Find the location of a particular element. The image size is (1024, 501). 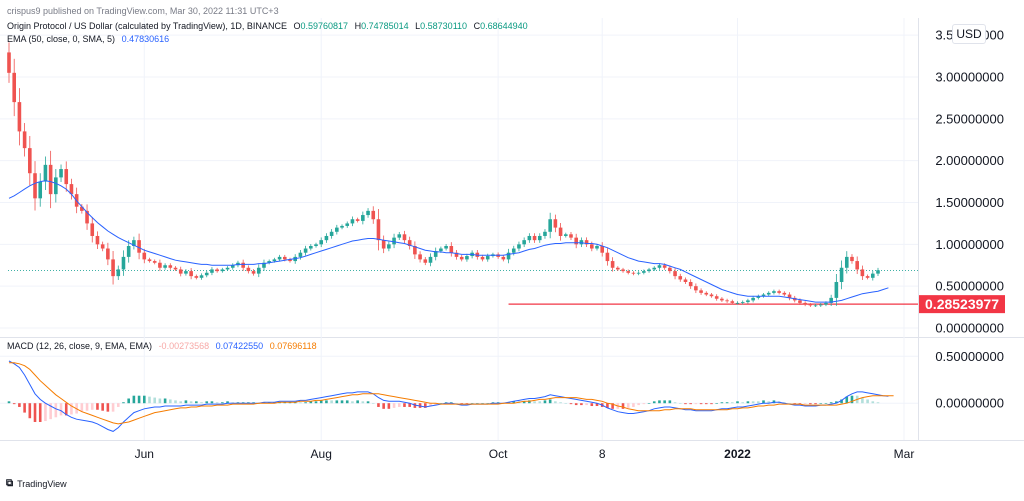

high-label: H is located at coordinates (358, 26).